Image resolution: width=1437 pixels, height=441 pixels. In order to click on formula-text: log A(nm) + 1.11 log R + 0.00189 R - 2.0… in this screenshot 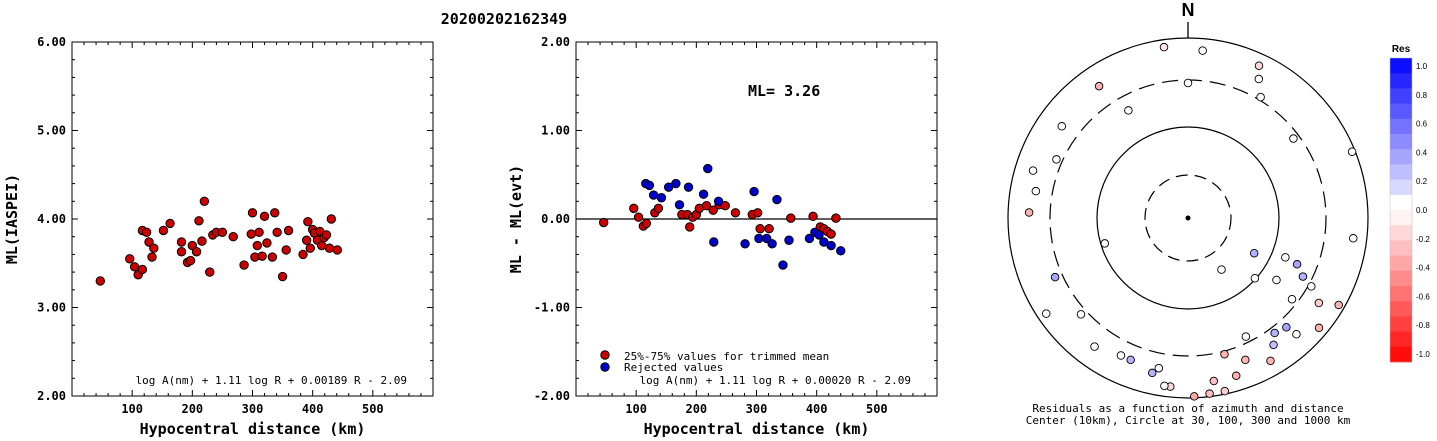, I will do `click(271, 380)`.